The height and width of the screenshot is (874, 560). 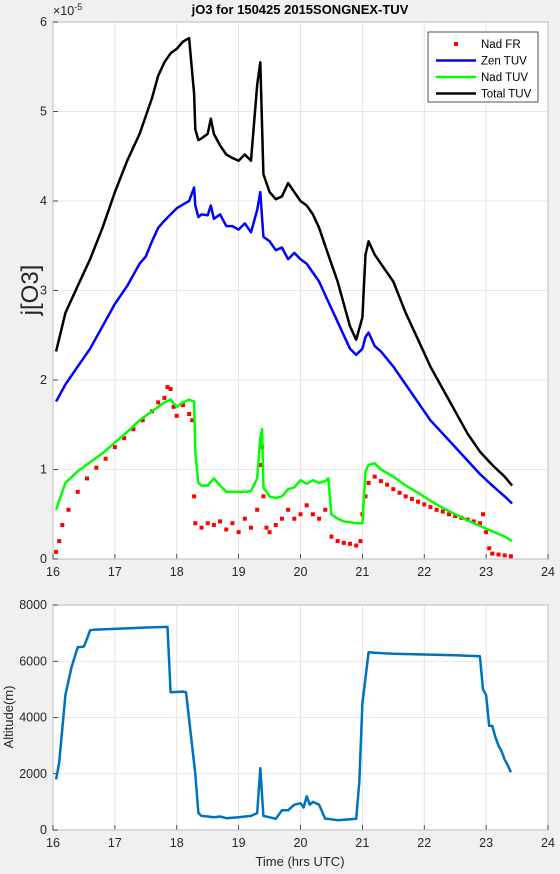 I want to click on bottom-x-axis-label: Time (hrs UTC), so click(x=299, y=861).